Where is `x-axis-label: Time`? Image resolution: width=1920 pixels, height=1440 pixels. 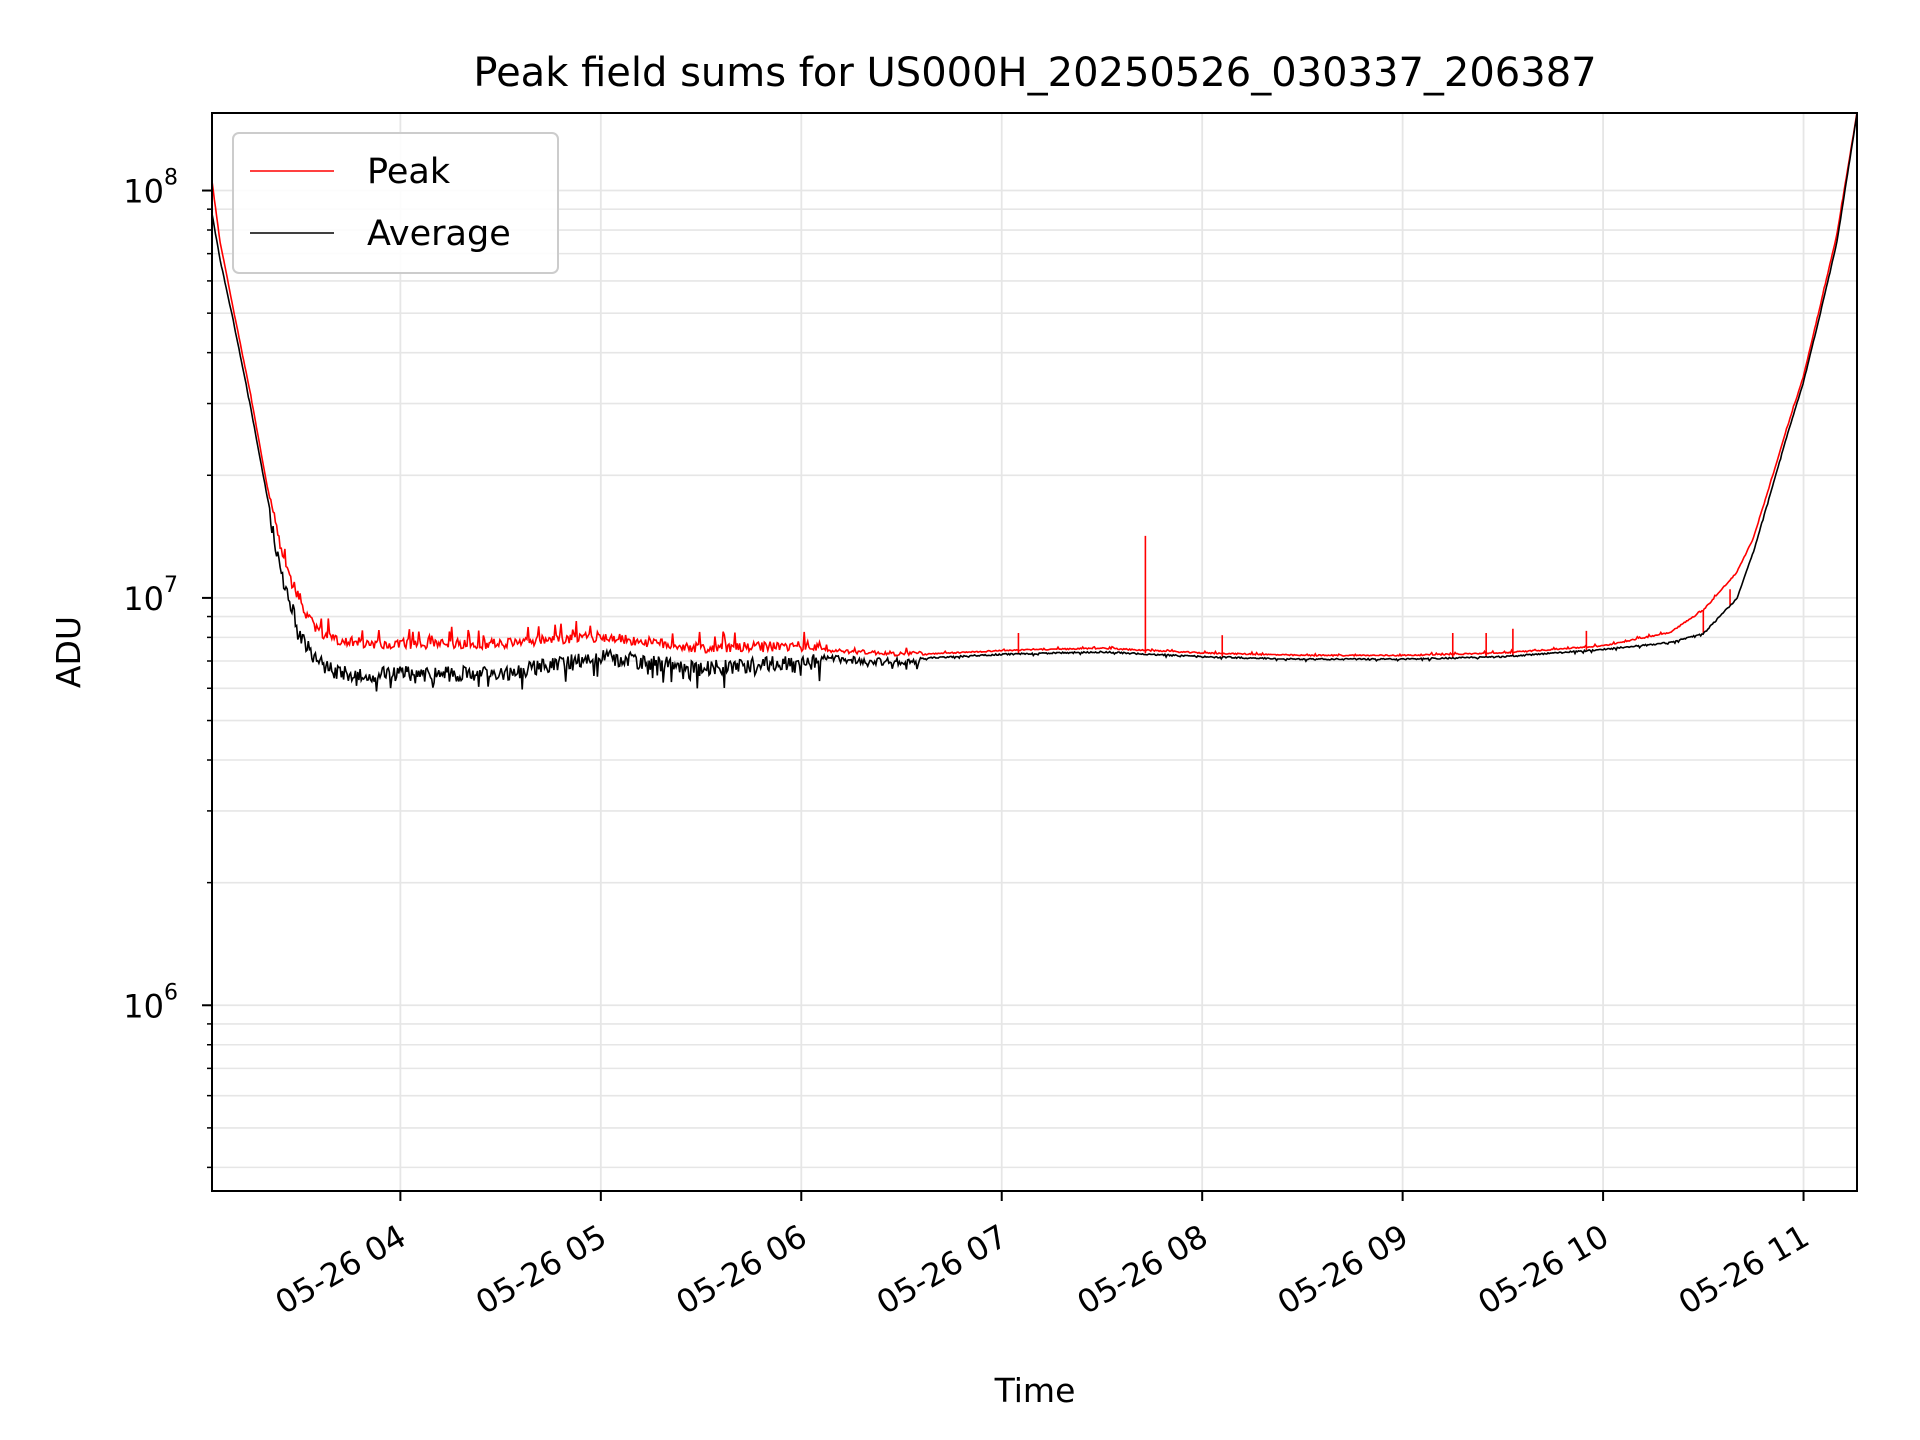 x-axis-label: Time is located at coordinates (1035, 1390).